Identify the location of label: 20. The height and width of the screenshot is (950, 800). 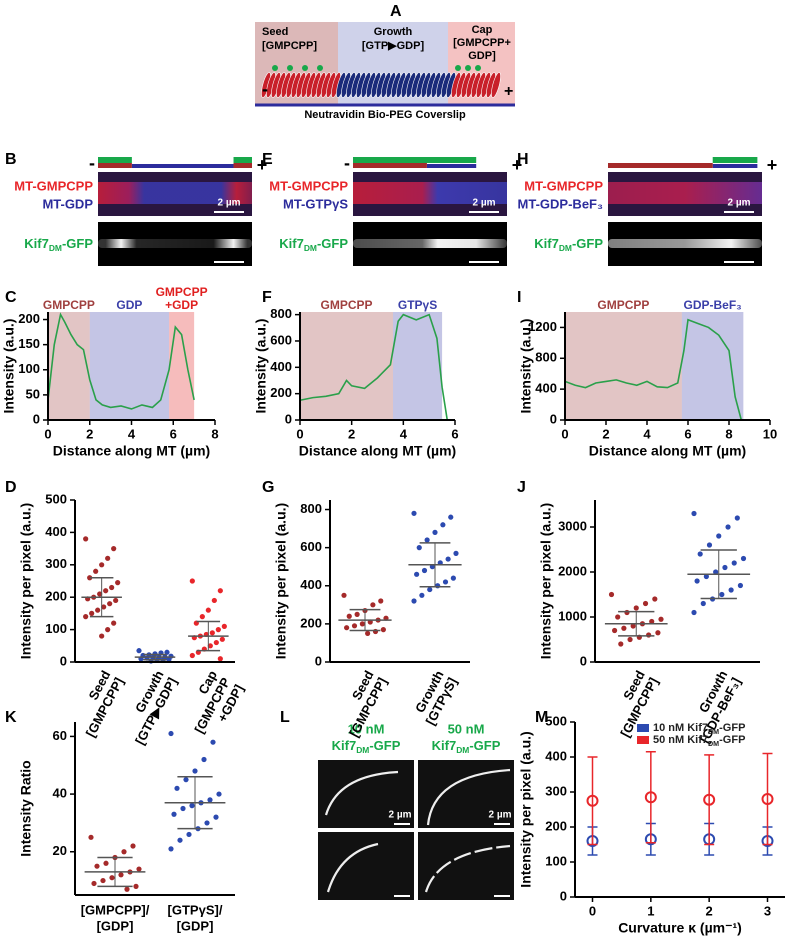
(60, 850).